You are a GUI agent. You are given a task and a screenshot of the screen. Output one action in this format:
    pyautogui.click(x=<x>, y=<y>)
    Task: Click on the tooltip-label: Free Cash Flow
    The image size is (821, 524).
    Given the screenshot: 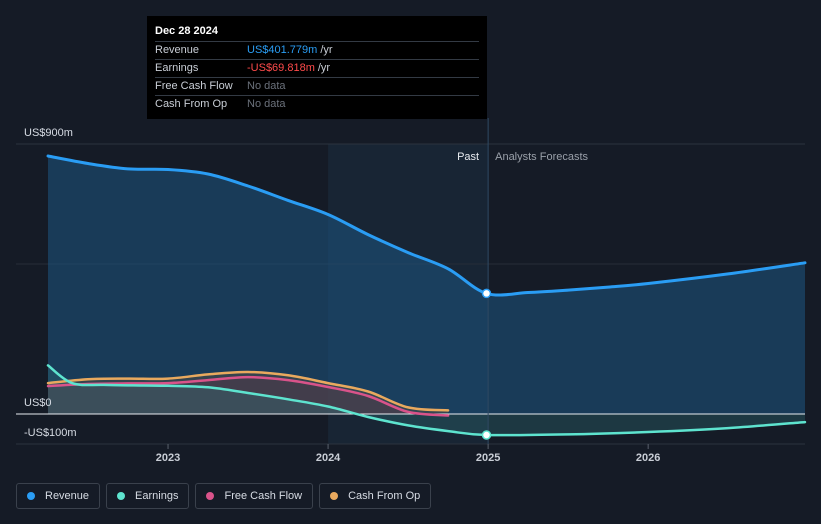 What is the action you would take?
    pyautogui.click(x=194, y=86)
    